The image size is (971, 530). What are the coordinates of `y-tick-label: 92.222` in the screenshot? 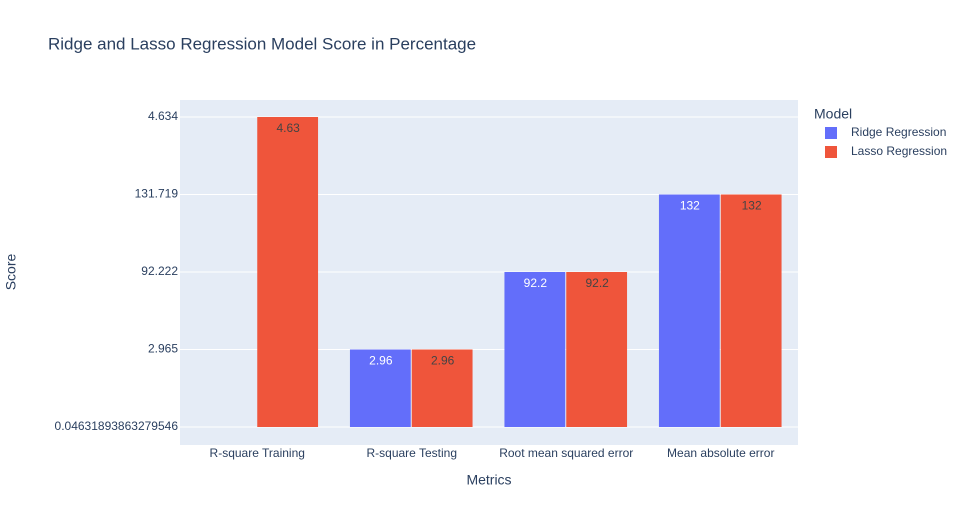 It's located at (159, 271).